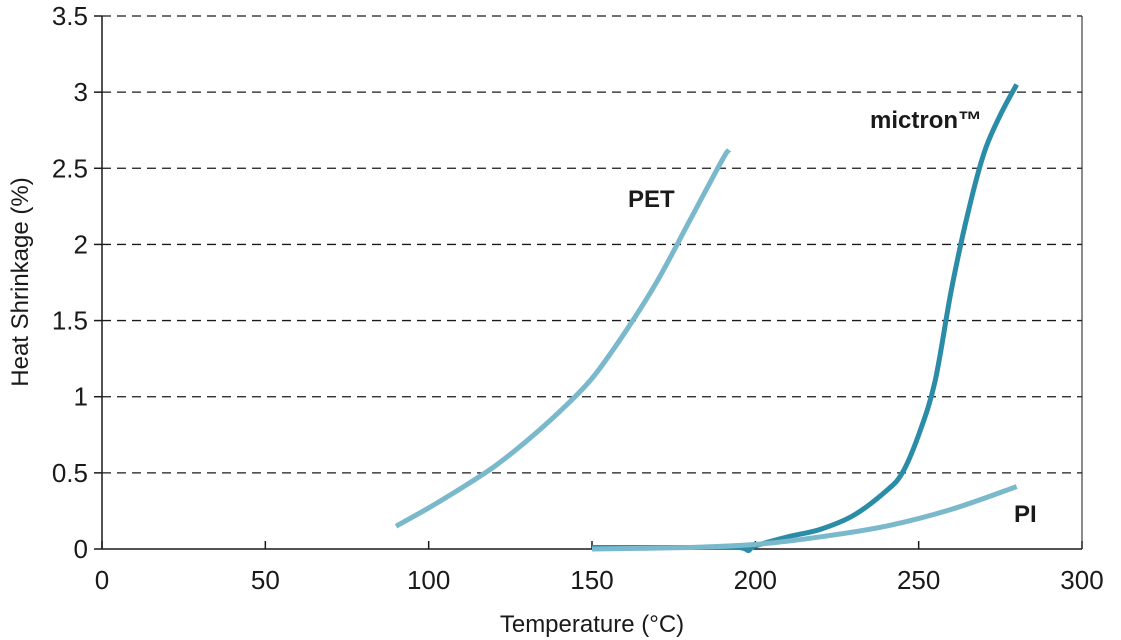  What do you see at coordinates (81, 549) in the screenshot?
I see `y-tick-label: 0` at bounding box center [81, 549].